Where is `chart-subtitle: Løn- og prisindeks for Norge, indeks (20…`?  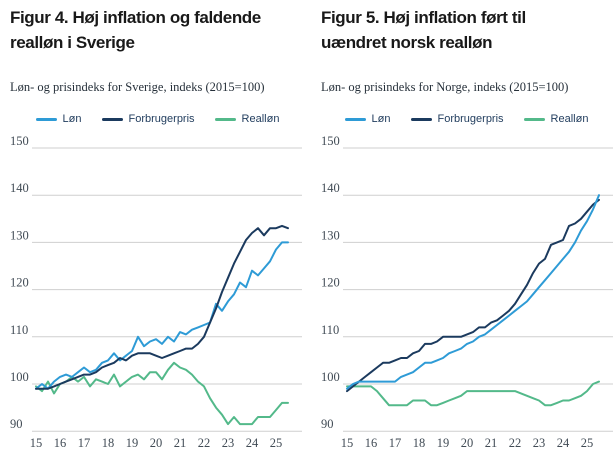 chart-subtitle: Løn- og prisindeks for Norge, indeks (20… is located at coordinates (445, 87).